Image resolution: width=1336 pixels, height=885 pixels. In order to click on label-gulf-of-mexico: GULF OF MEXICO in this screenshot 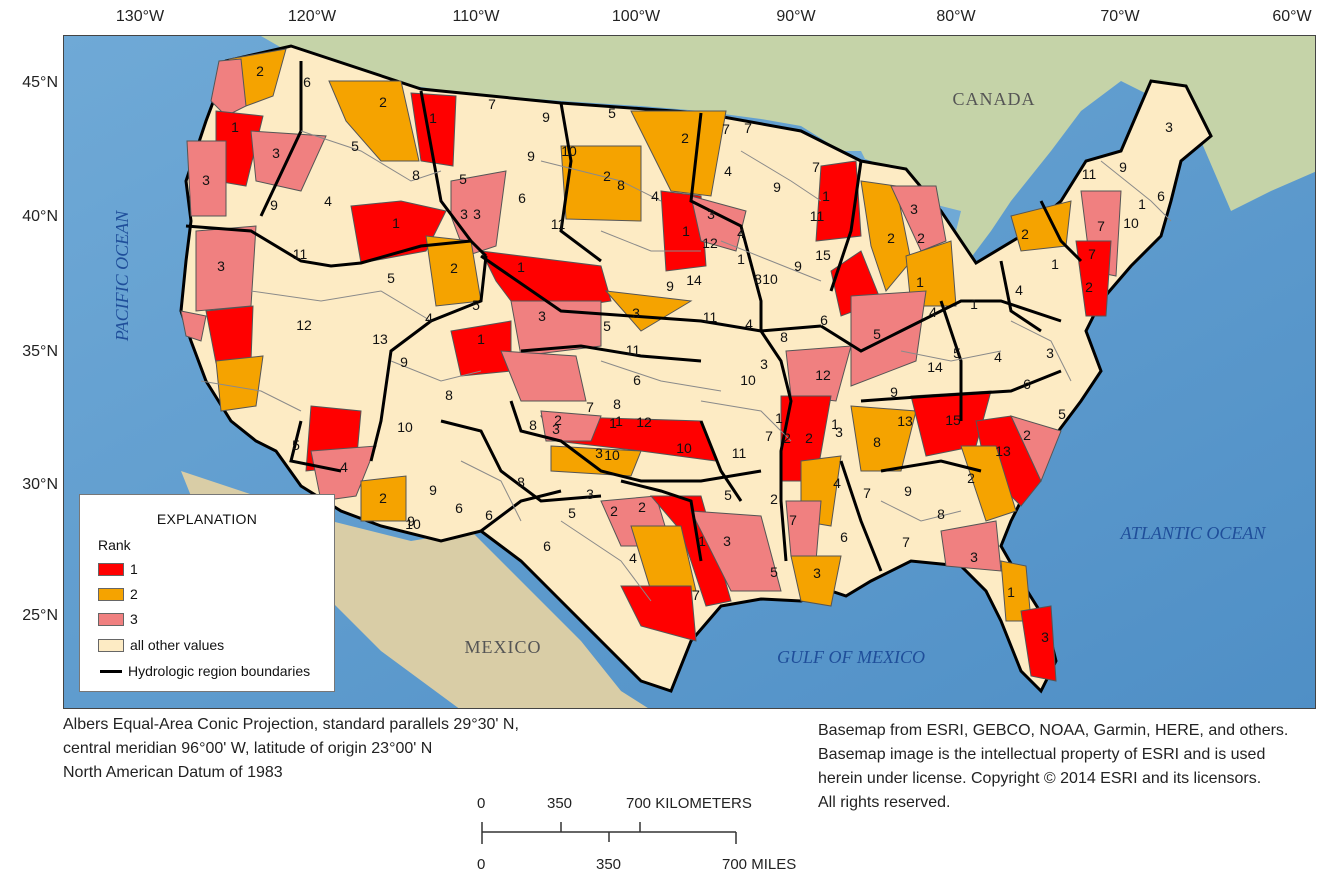, I will do `click(851, 657)`.